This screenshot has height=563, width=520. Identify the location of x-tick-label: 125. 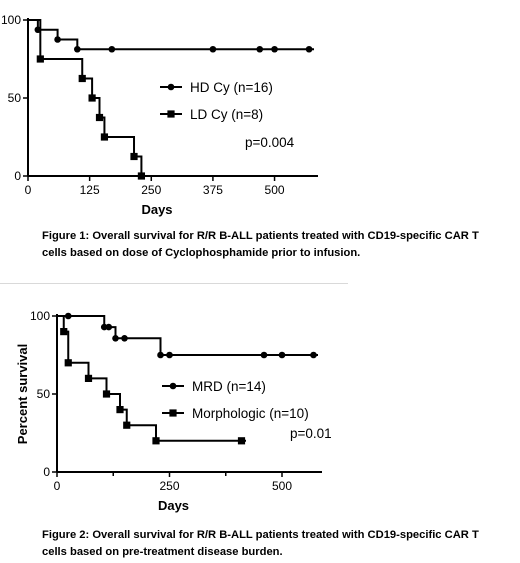
(90, 190).